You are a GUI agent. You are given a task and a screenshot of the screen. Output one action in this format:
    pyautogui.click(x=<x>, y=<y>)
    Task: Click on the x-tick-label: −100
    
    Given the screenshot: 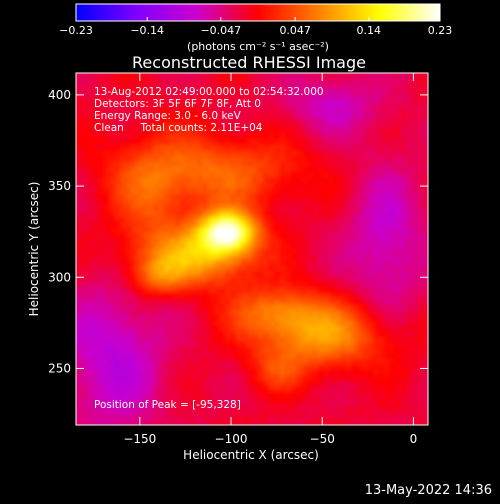 What is the action you would take?
    pyautogui.click(x=231, y=439)
    